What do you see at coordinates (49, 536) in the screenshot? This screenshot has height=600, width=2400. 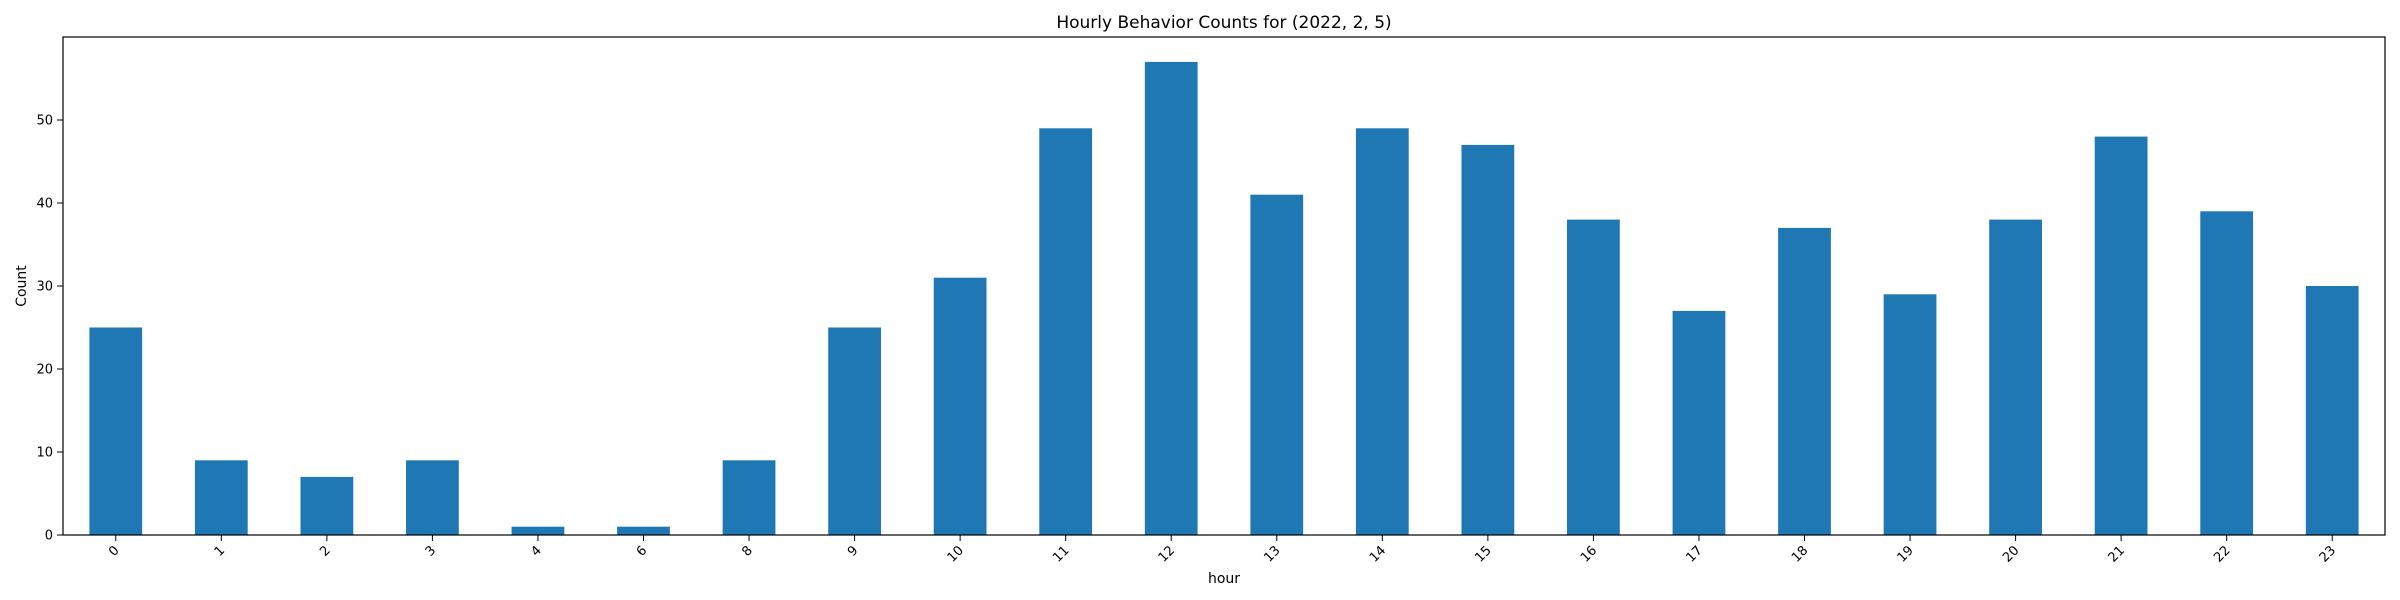 I see `y-tick-label: 0` at bounding box center [49, 536].